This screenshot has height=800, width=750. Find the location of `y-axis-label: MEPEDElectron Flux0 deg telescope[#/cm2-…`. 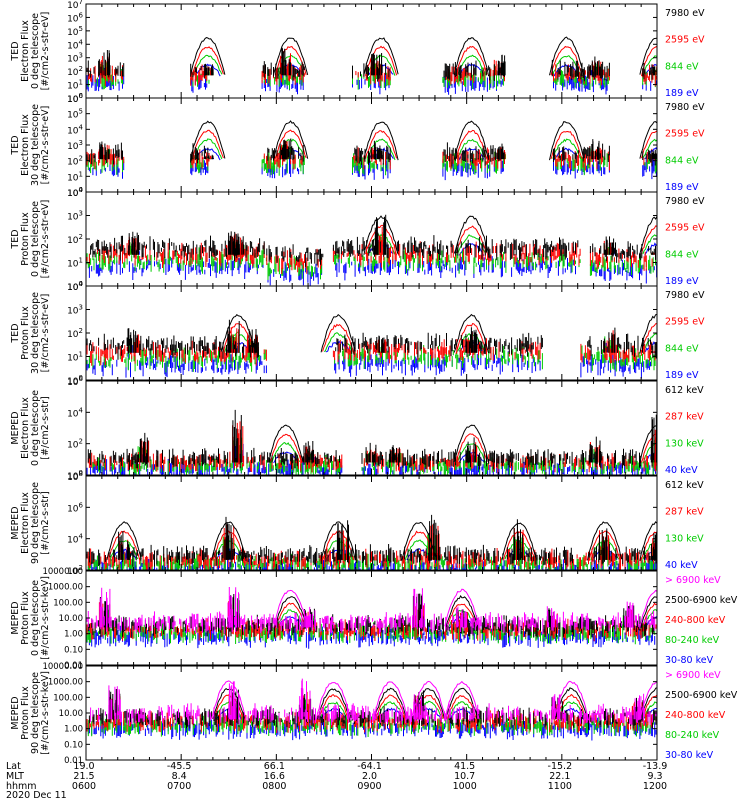

y-axis-label: MEPEDElectron Flux0 deg telescope[#/cm2-… is located at coordinates (30, 428).